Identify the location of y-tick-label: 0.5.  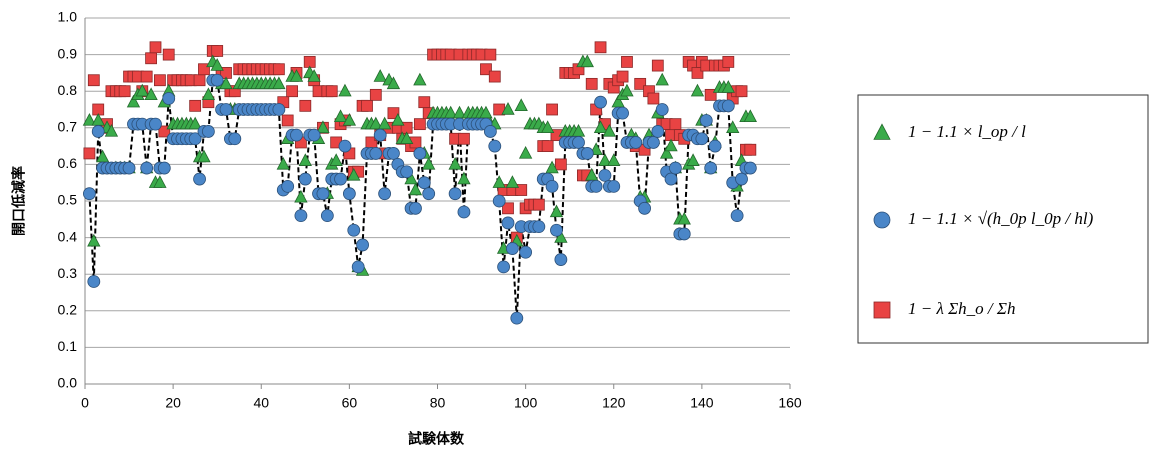
(68, 200).